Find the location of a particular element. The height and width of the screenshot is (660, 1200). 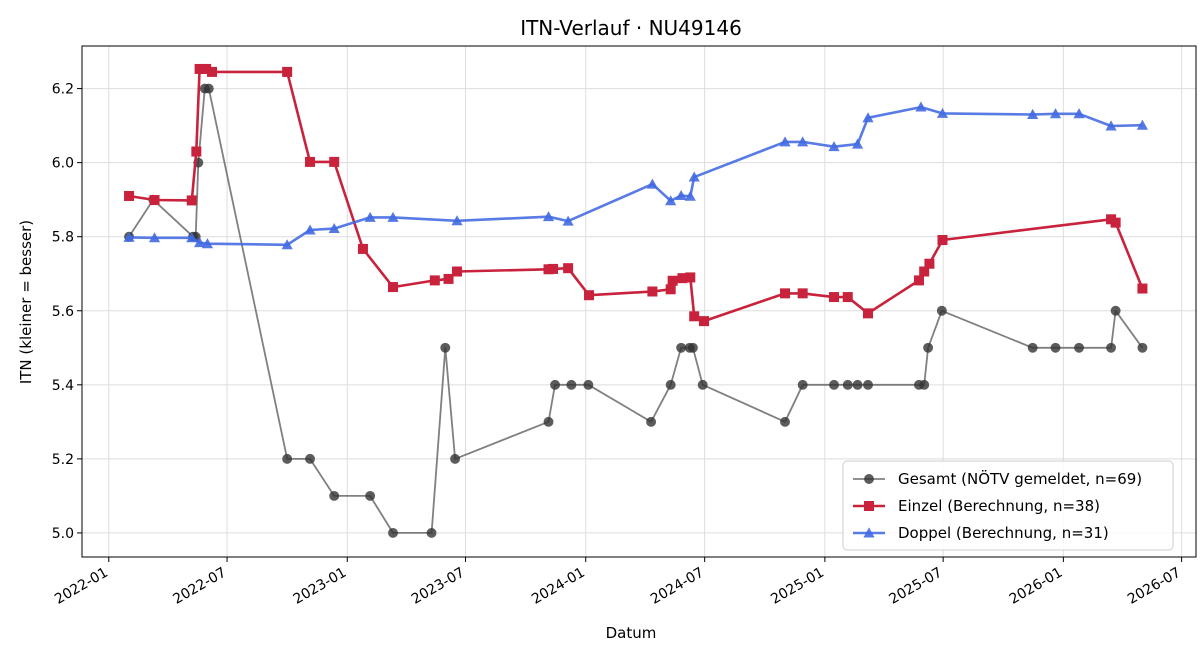

chart-title: ITN-Verlauf · NU49146 is located at coordinates (631, 28).